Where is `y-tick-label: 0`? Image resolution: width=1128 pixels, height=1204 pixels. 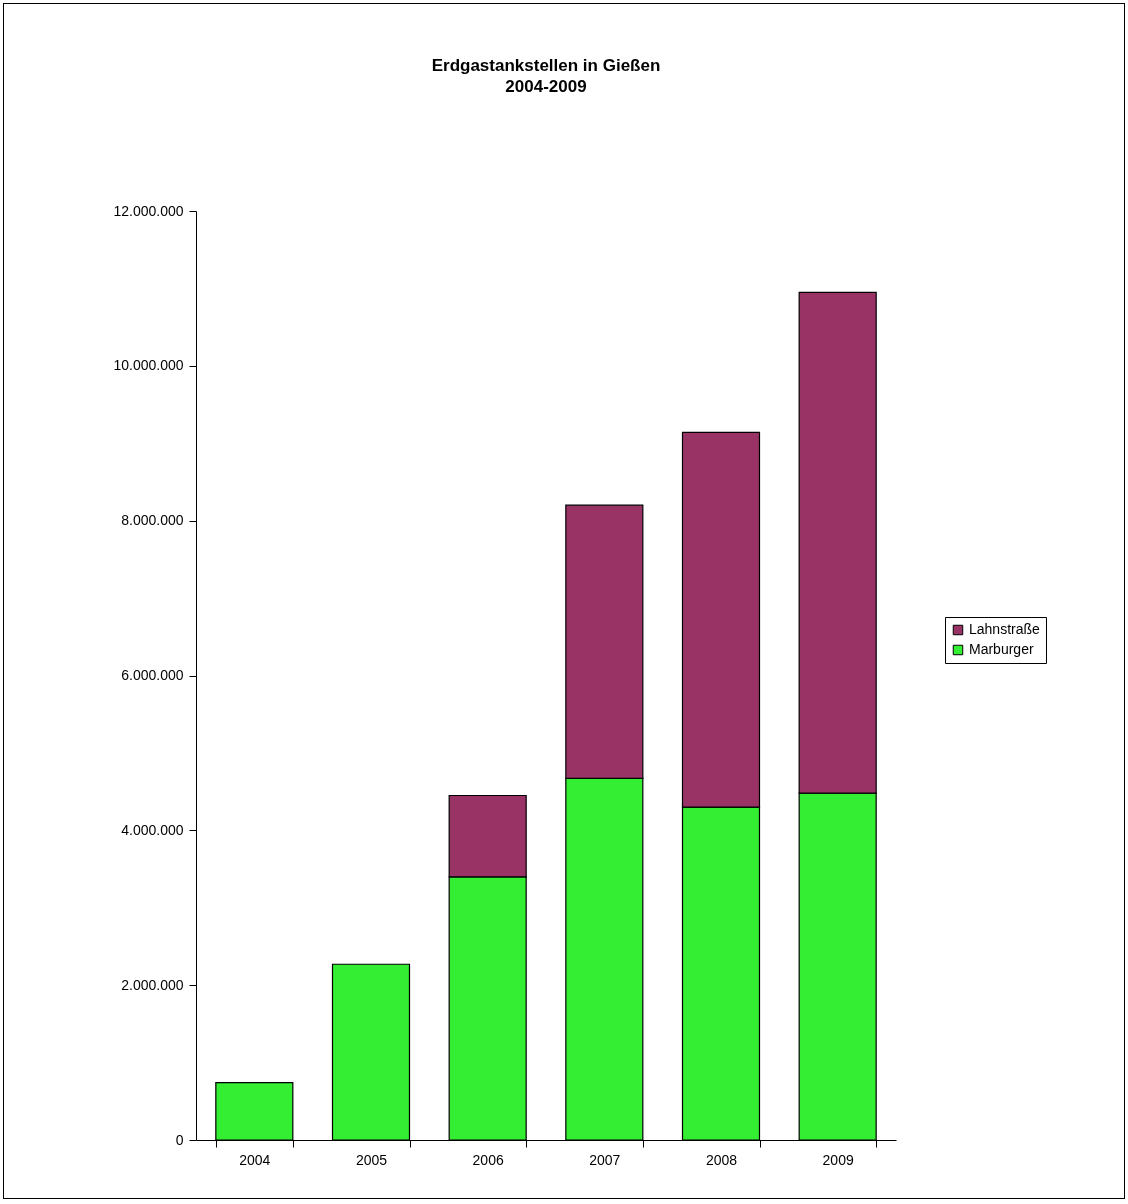 y-tick-label: 0 is located at coordinates (179, 1139).